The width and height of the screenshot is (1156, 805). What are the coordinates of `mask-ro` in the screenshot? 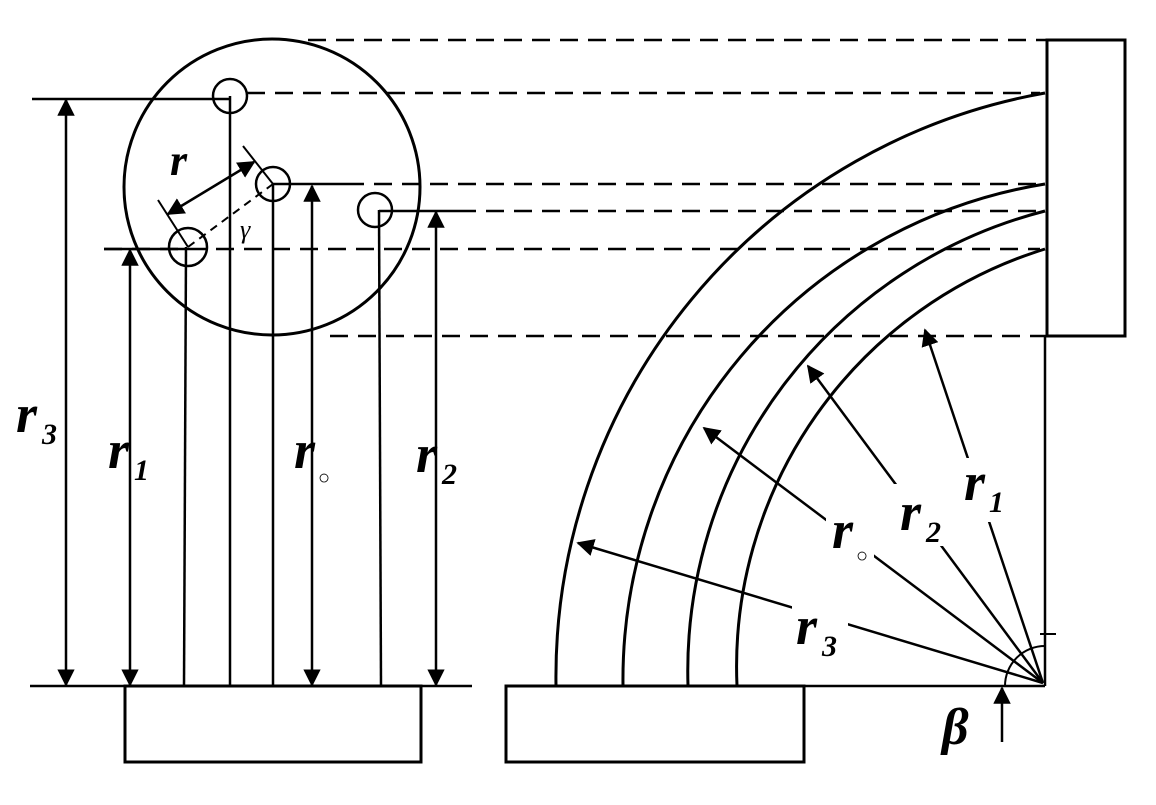 It's located at (850, 531).